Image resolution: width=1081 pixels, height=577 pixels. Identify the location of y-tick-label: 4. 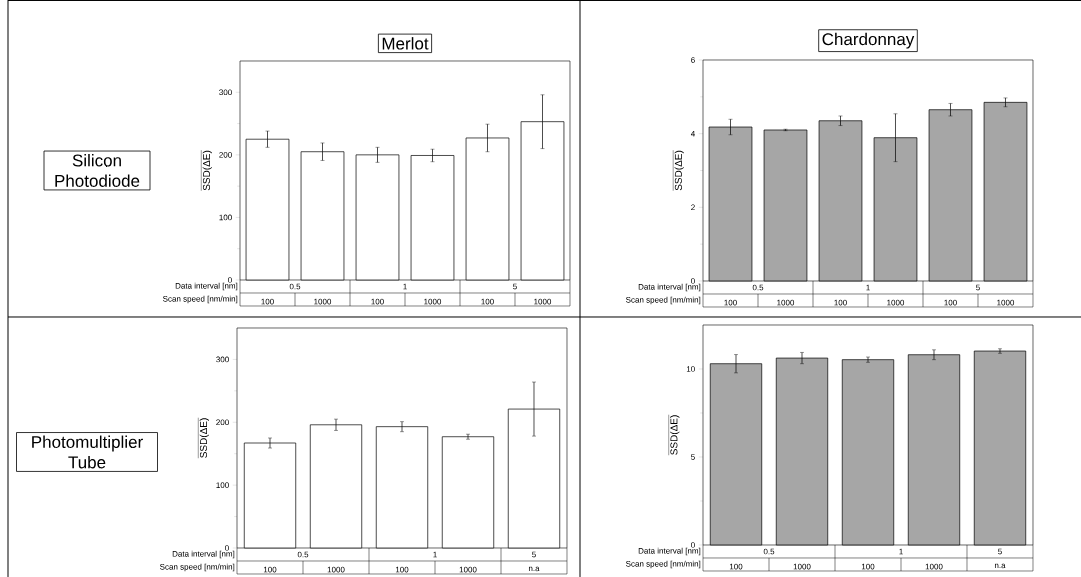
(692, 133).